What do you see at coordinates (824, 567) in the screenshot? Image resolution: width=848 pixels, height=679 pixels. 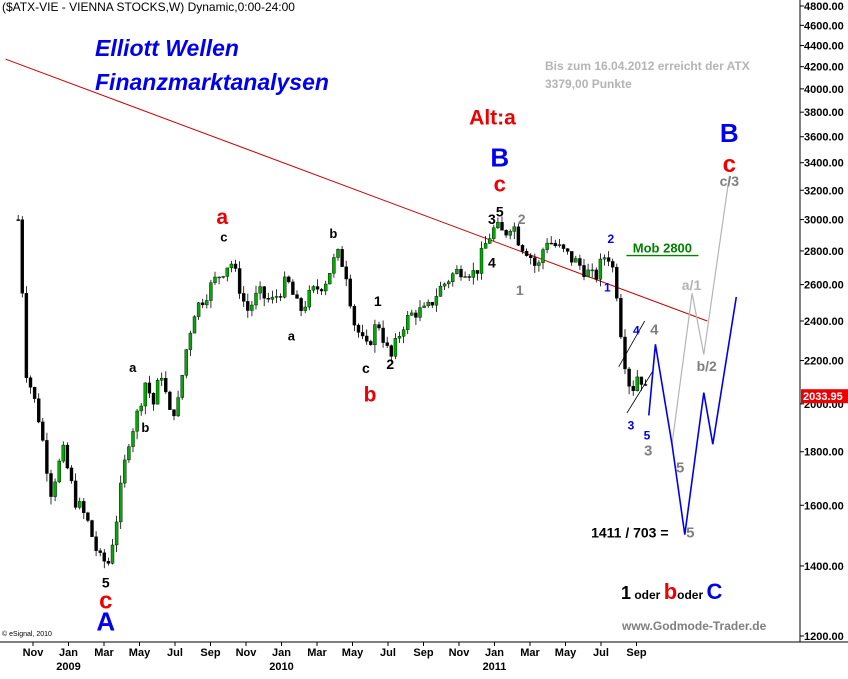 I see `y-tick-label: 1400.00` at bounding box center [824, 567].